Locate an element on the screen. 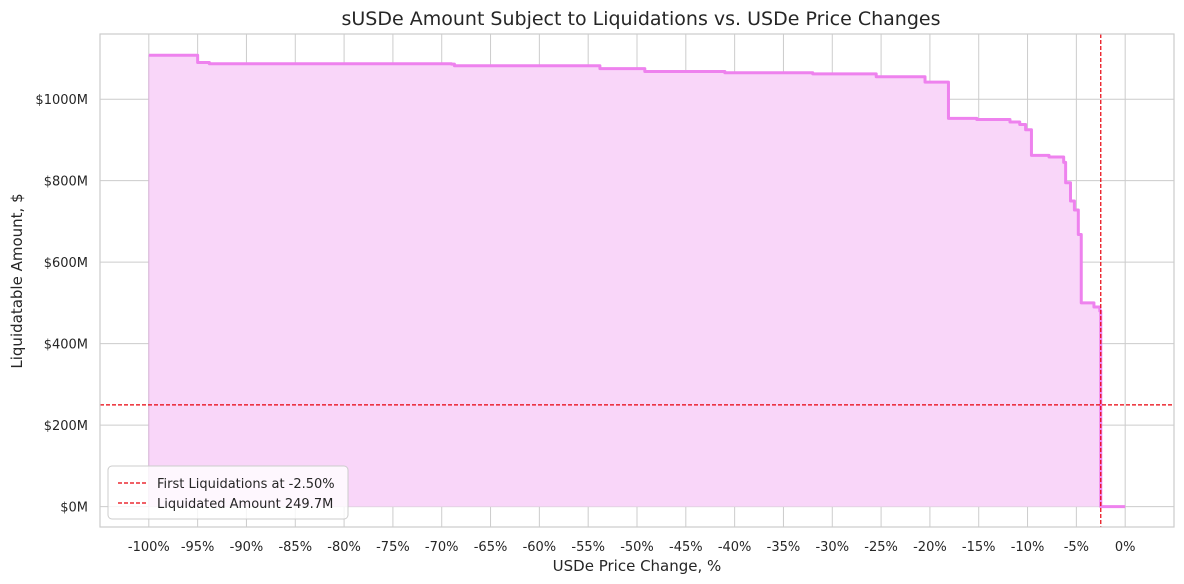 The image size is (1184, 584). x-axis-label: USDe Price Change, % is located at coordinates (637, 566).